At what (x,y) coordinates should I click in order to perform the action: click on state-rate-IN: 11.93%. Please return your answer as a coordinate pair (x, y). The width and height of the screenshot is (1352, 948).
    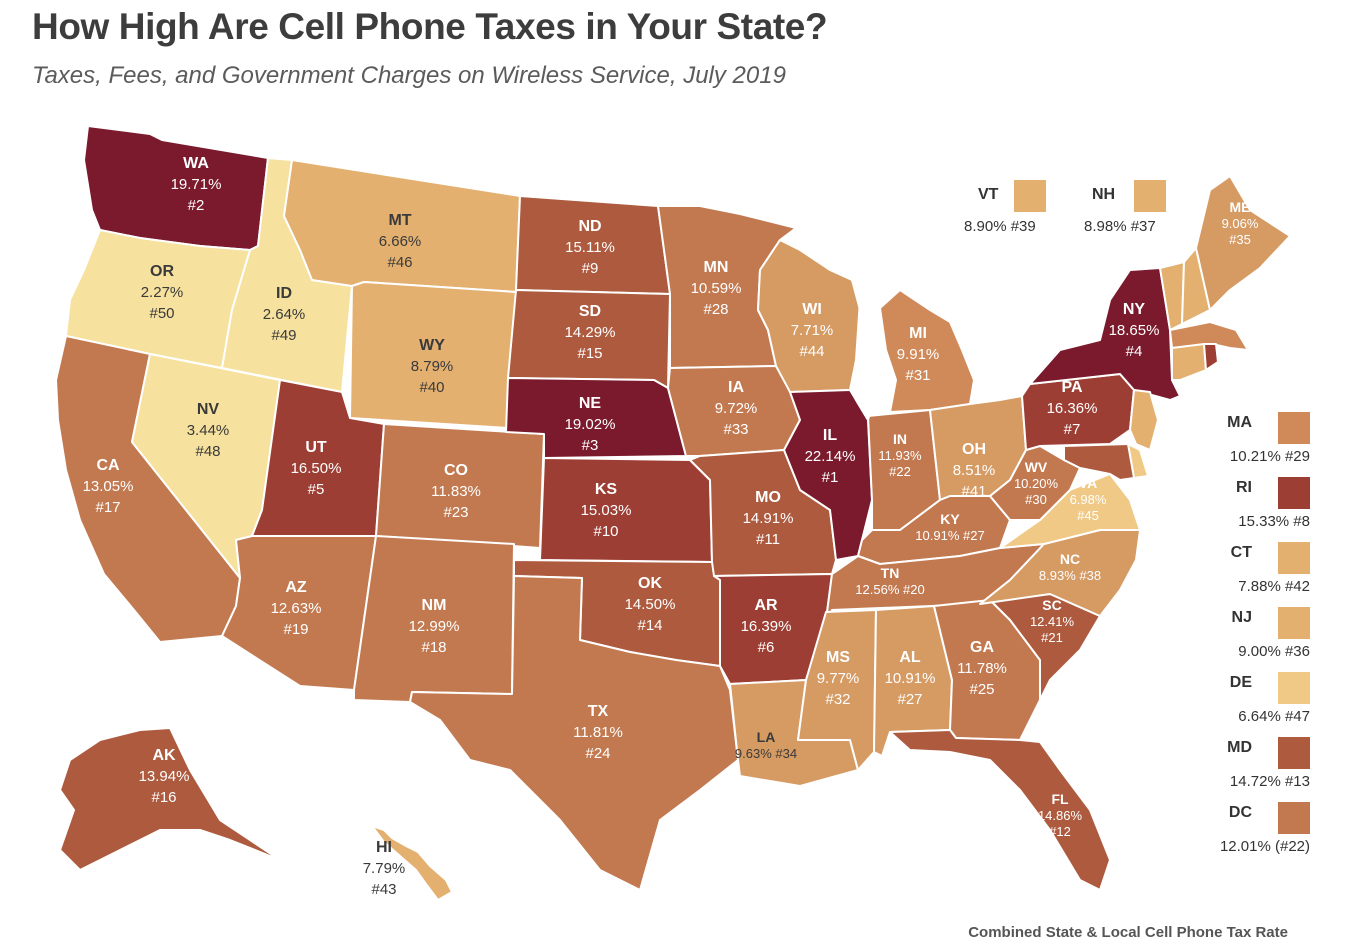
    Looking at the image, I should click on (900, 455).